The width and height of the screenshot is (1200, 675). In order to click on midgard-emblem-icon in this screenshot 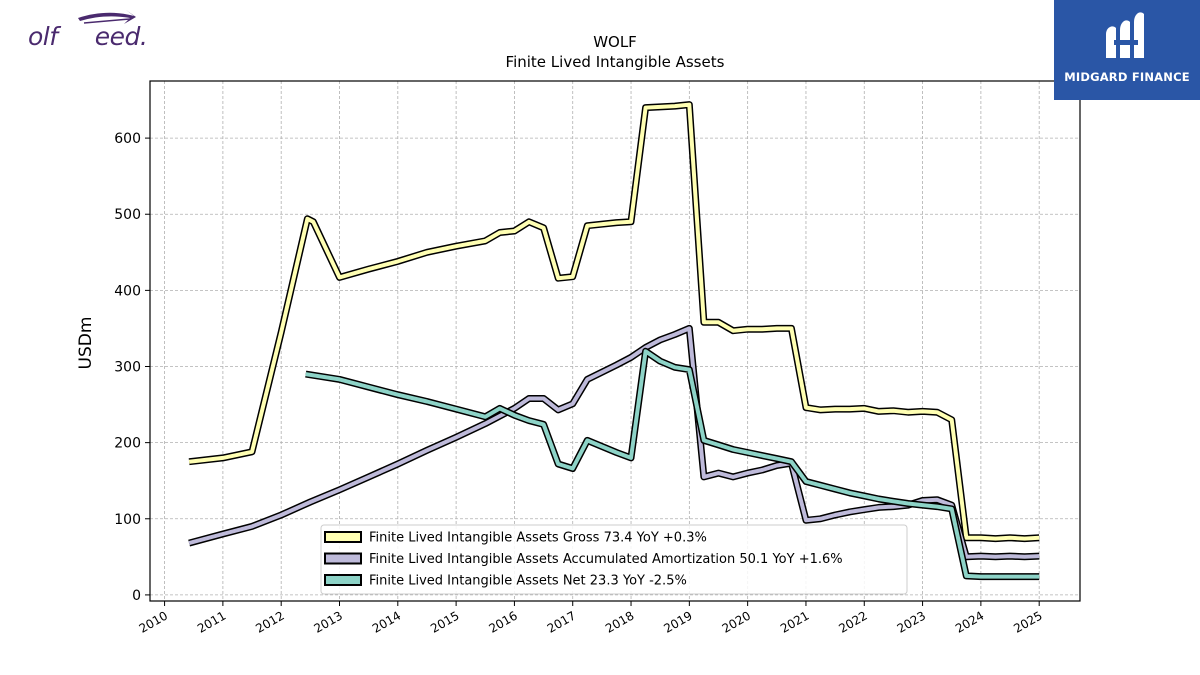, I will do `click(1125, 35)`.